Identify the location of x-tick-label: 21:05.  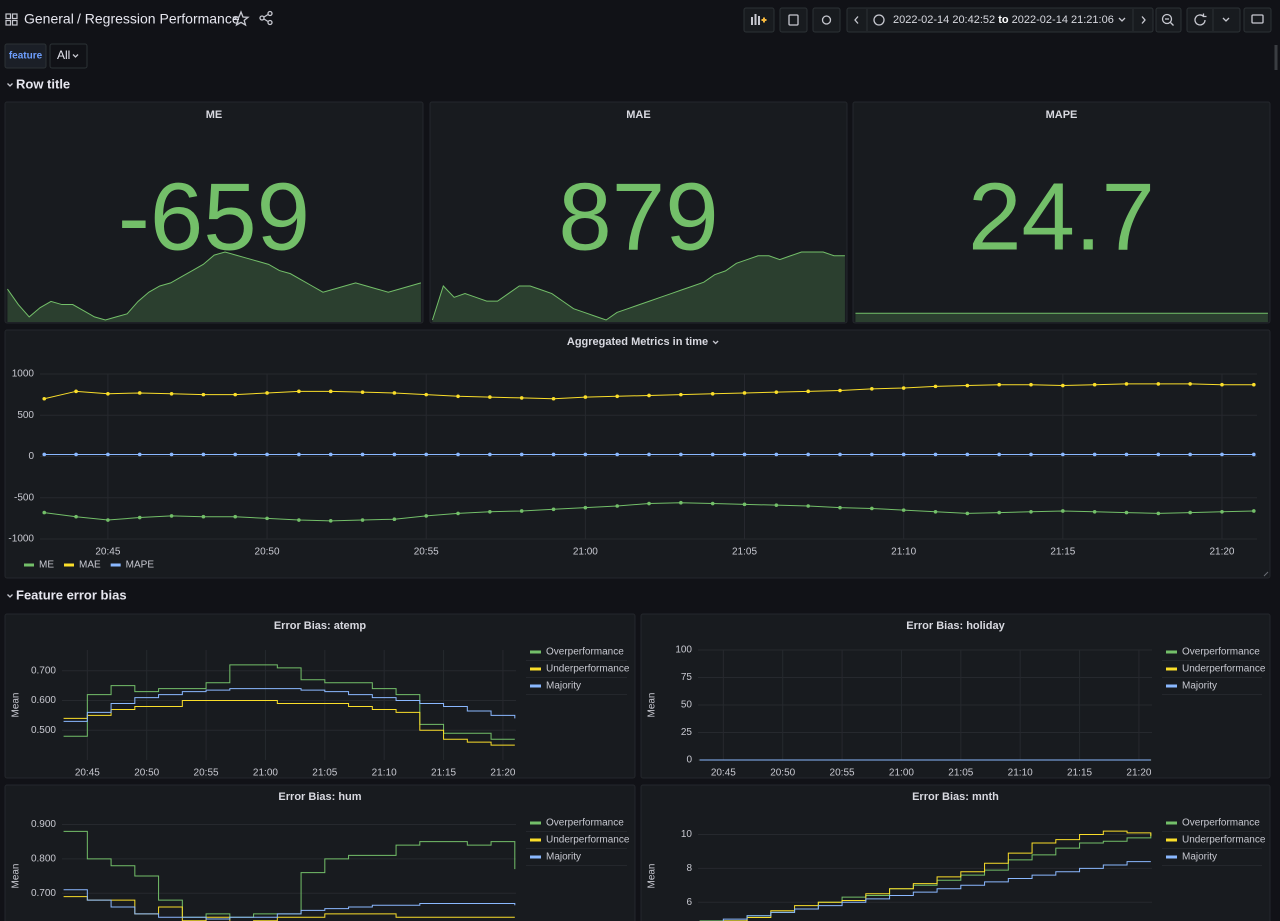
(960, 773).